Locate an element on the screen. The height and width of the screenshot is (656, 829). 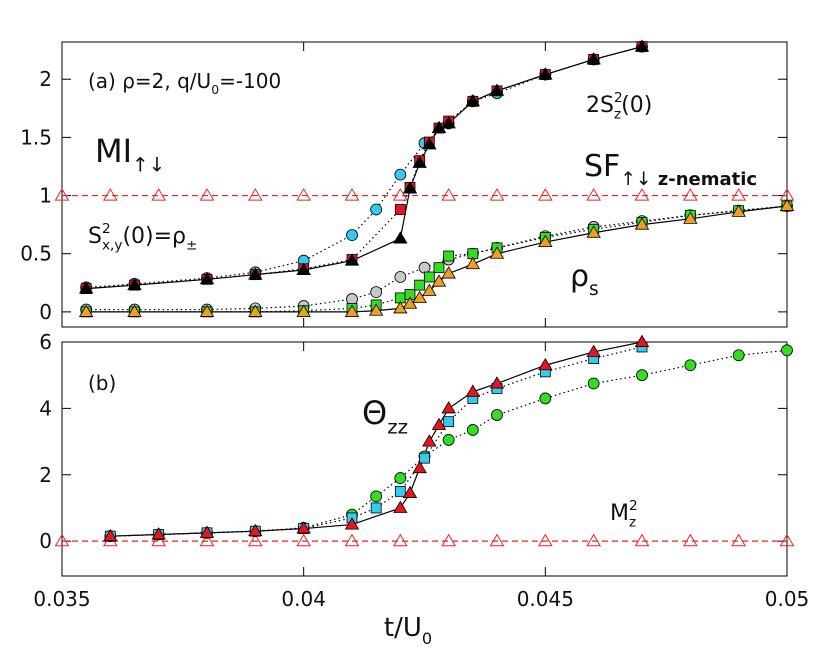
annotation: Θzz is located at coordinates (385, 416).